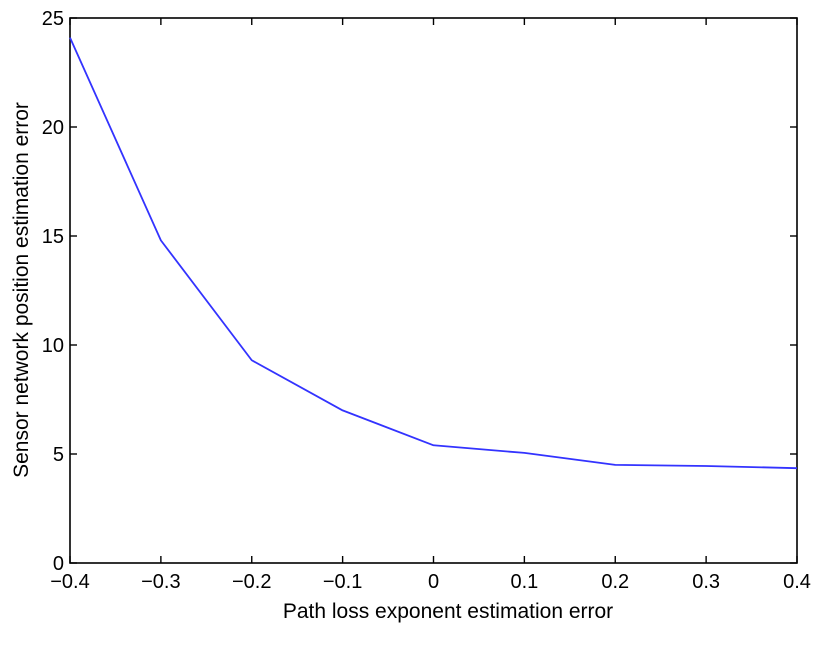 The image size is (830, 648). I want to click on x-tick-label: 0.4, so click(797, 582).